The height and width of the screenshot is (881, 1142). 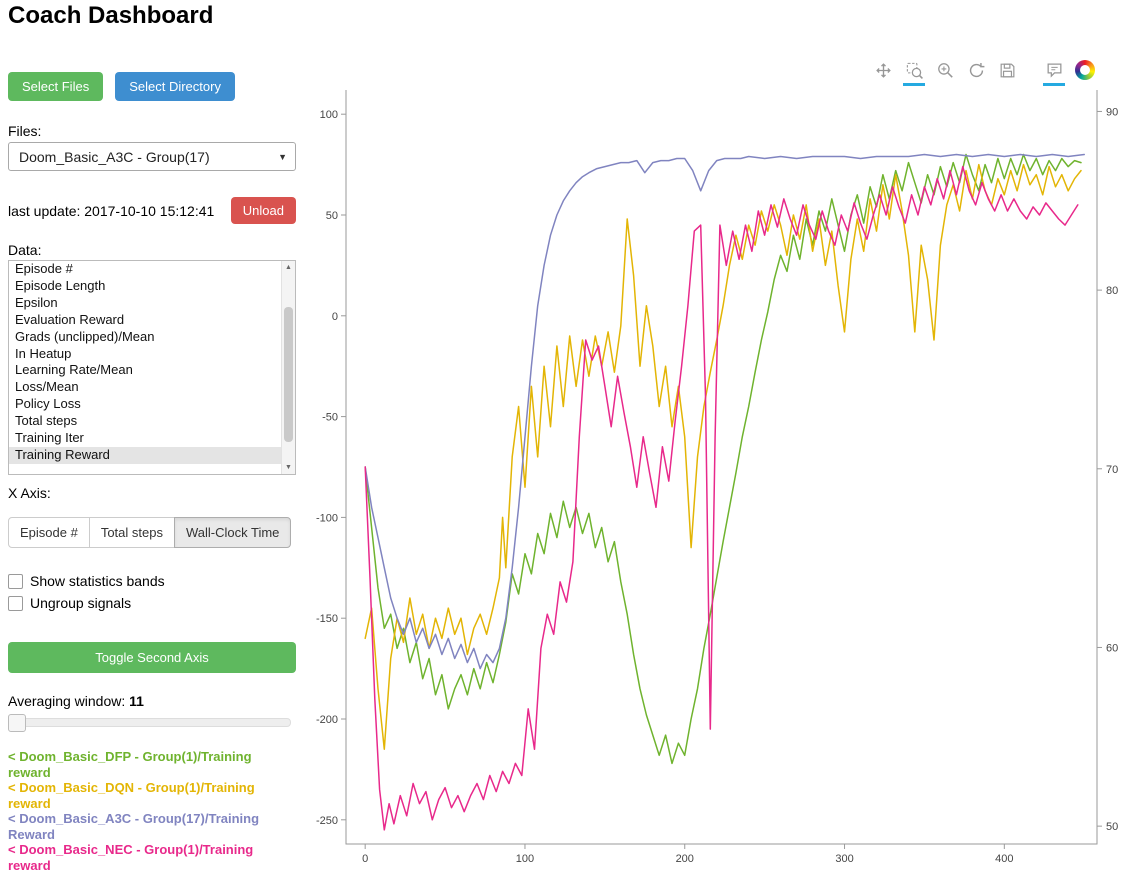 I want to click on data-list-item: Total steps, so click(x=46, y=421).